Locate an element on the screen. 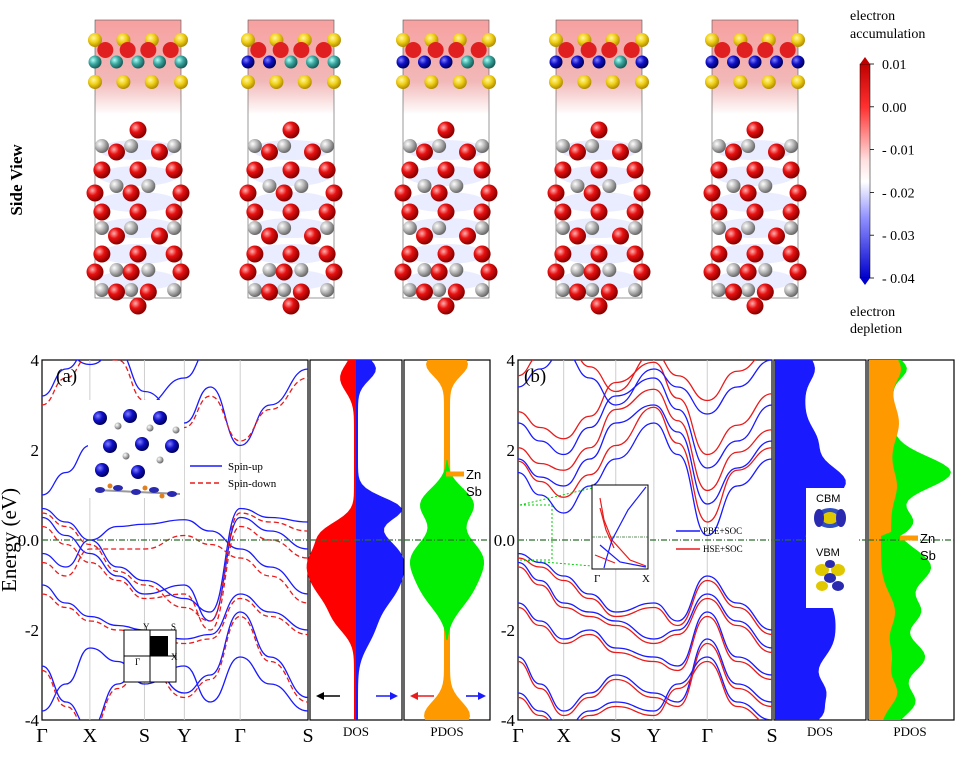  colorbar-bottom-label-1: electron is located at coordinates (872, 312).